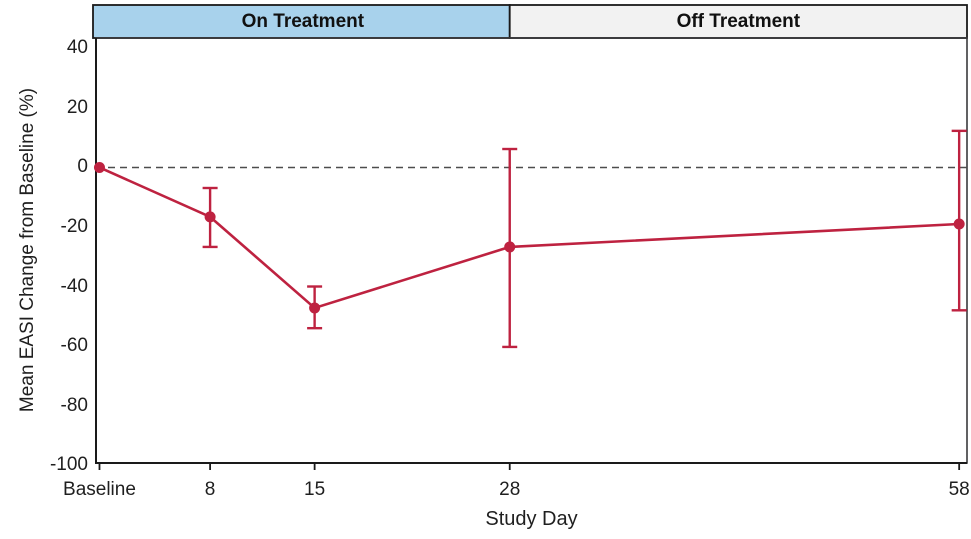 The height and width of the screenshot is (539, 971). I want to click on y-tick-label--40: -40, so click(74, 286).